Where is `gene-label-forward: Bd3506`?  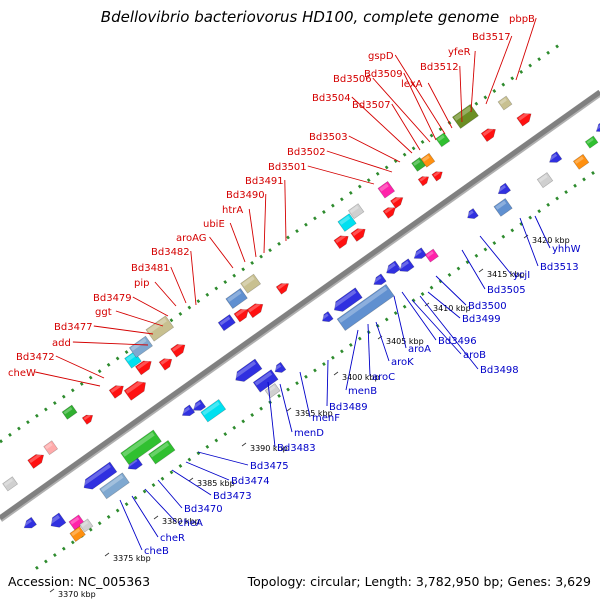
gene-label-forward: Bd3506 is located at coordinates (352, 79).